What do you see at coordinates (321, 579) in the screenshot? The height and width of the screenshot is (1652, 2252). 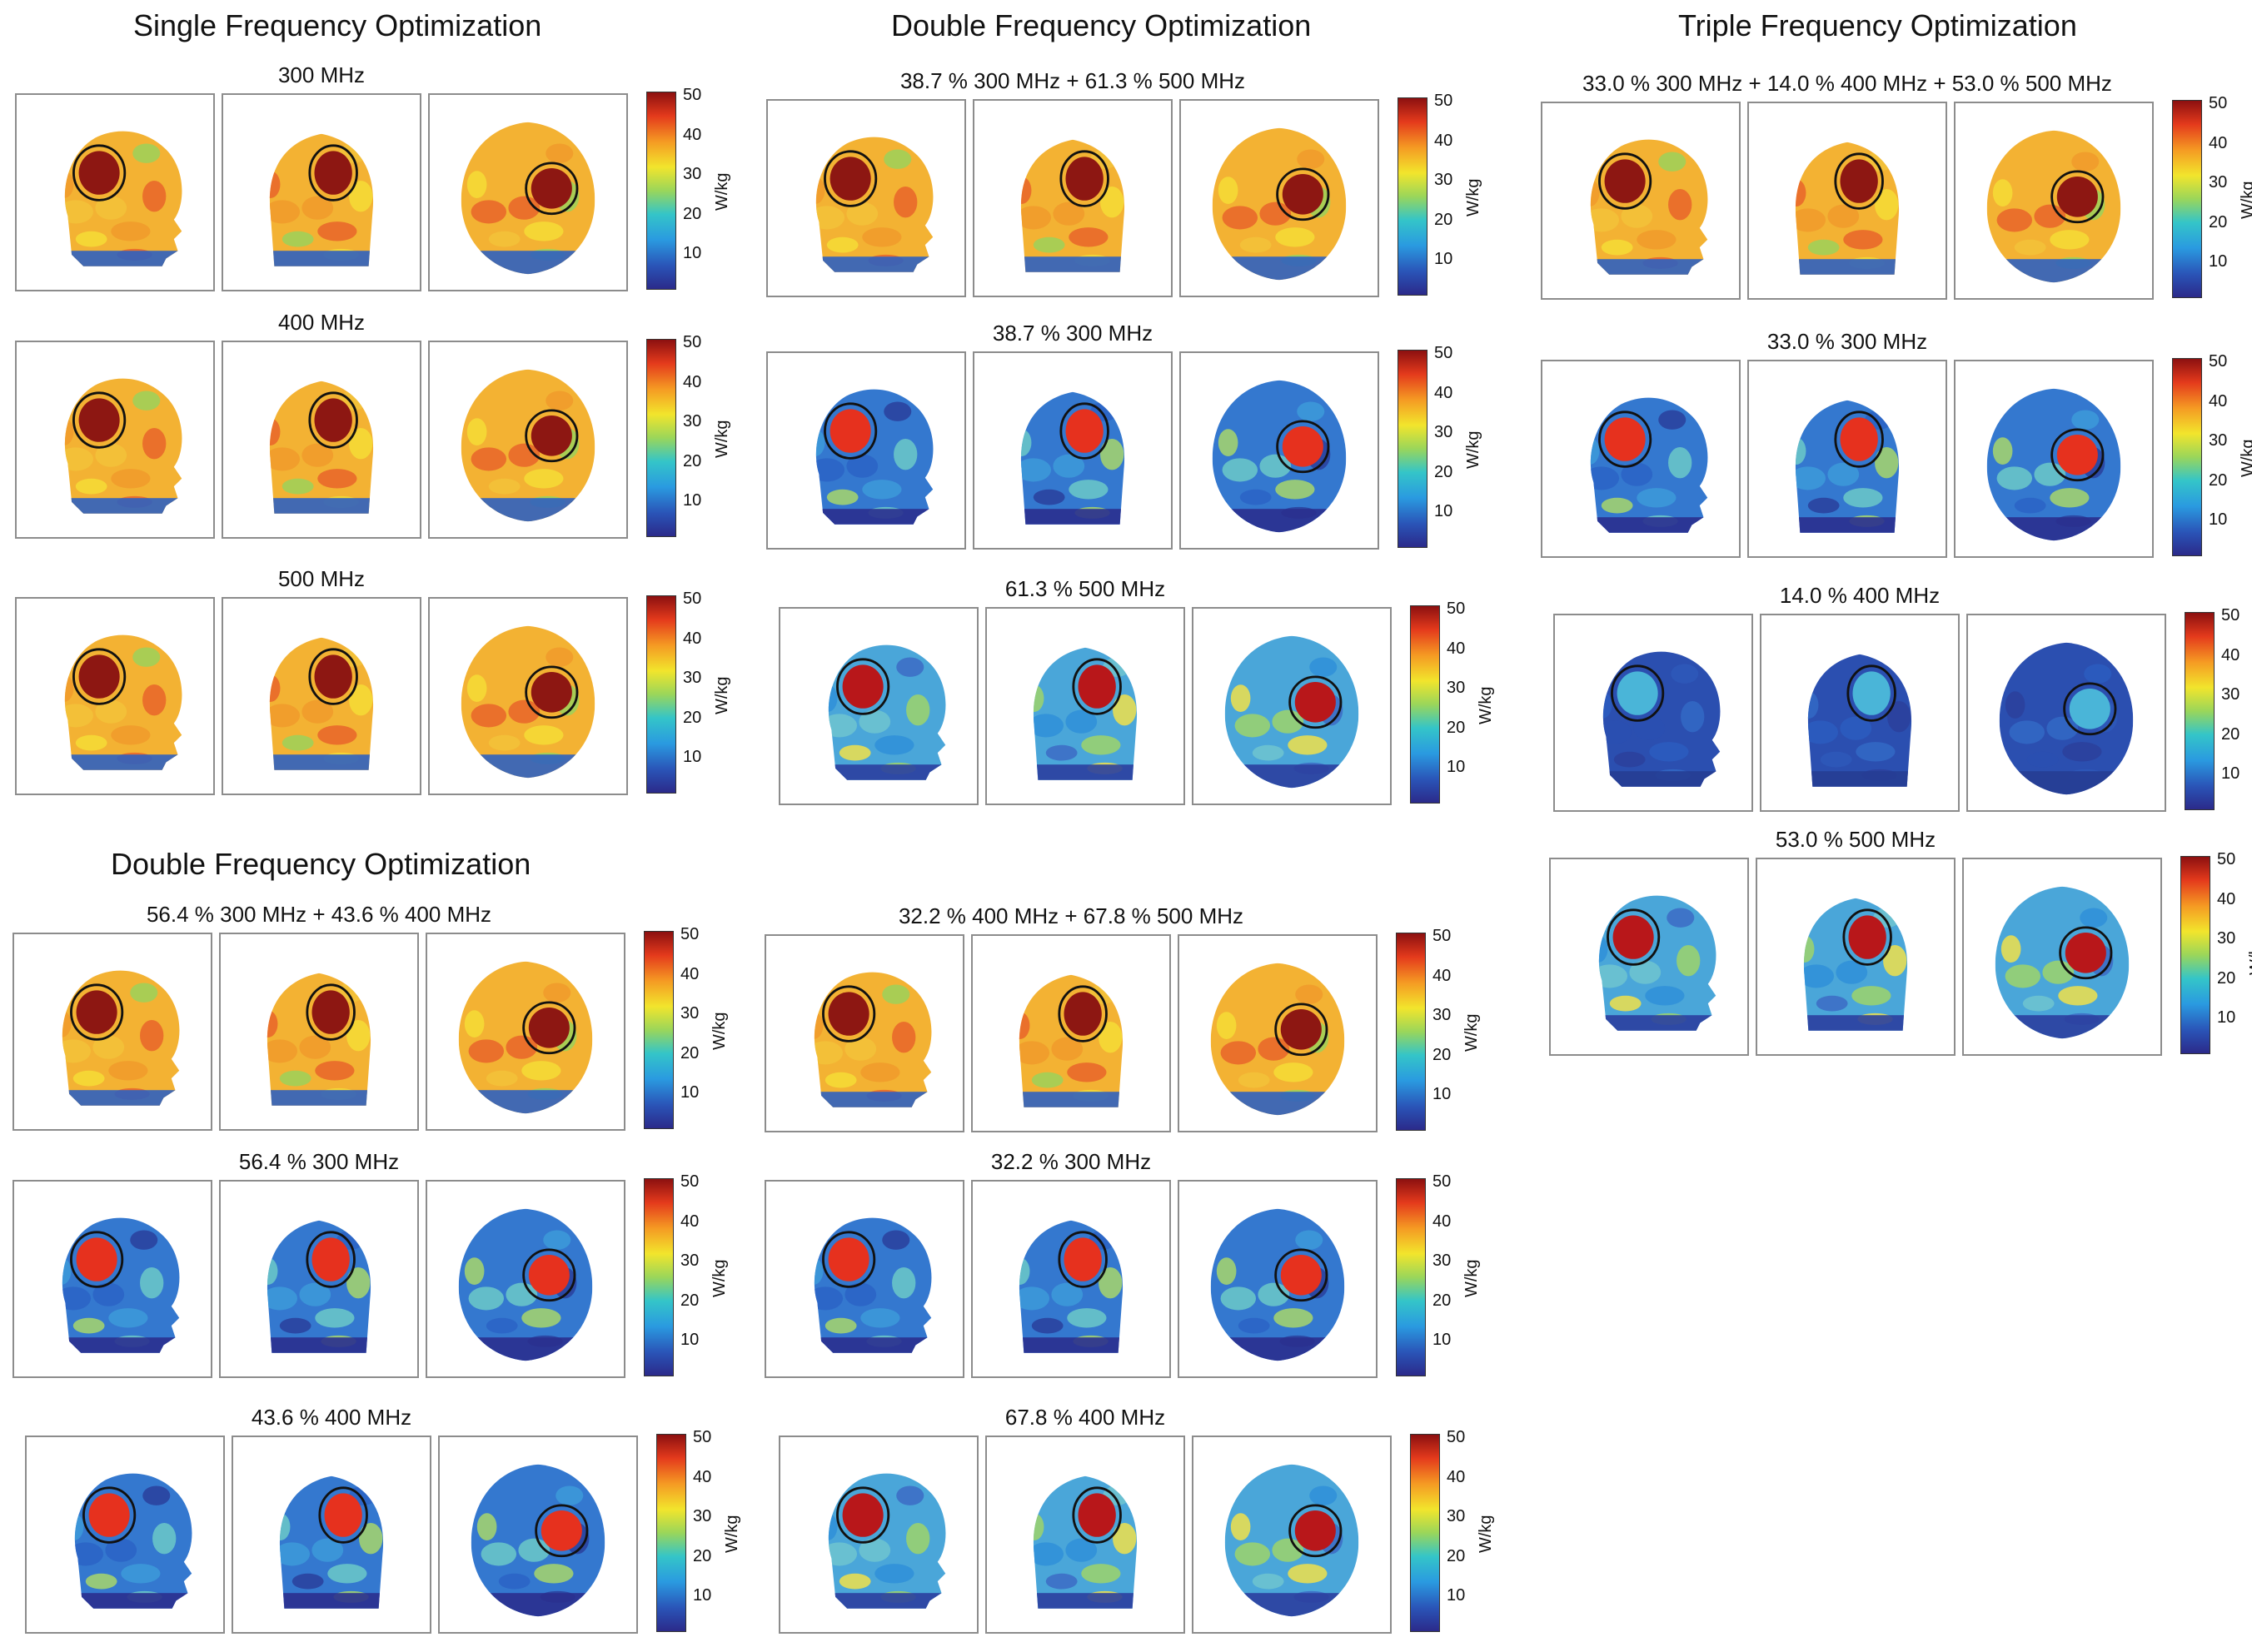 I see `row-label: 500 MHz` at bounding box center [321, 579].